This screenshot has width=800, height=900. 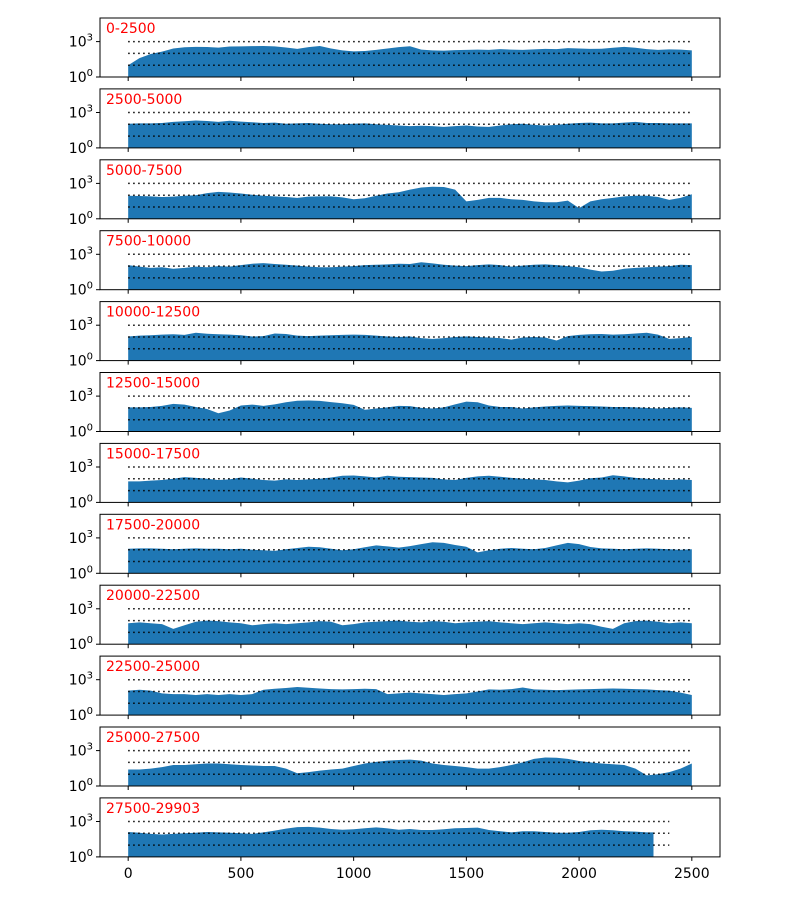 I want to click on x-tick-label: 500, so click(x=241, y=874).